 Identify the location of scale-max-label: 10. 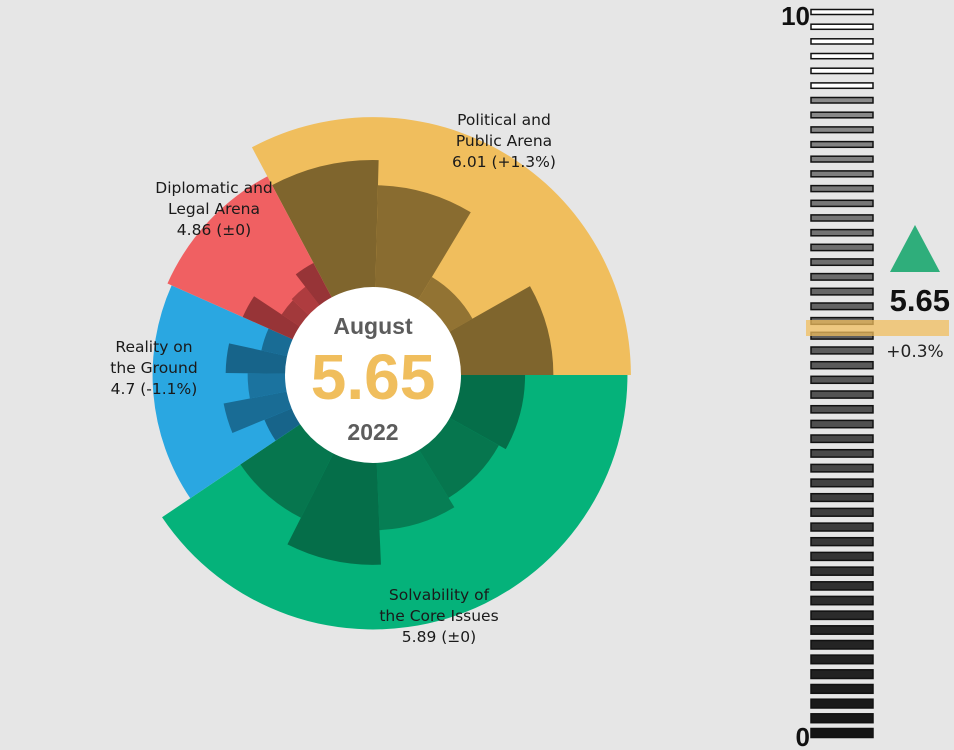
(795, 16).